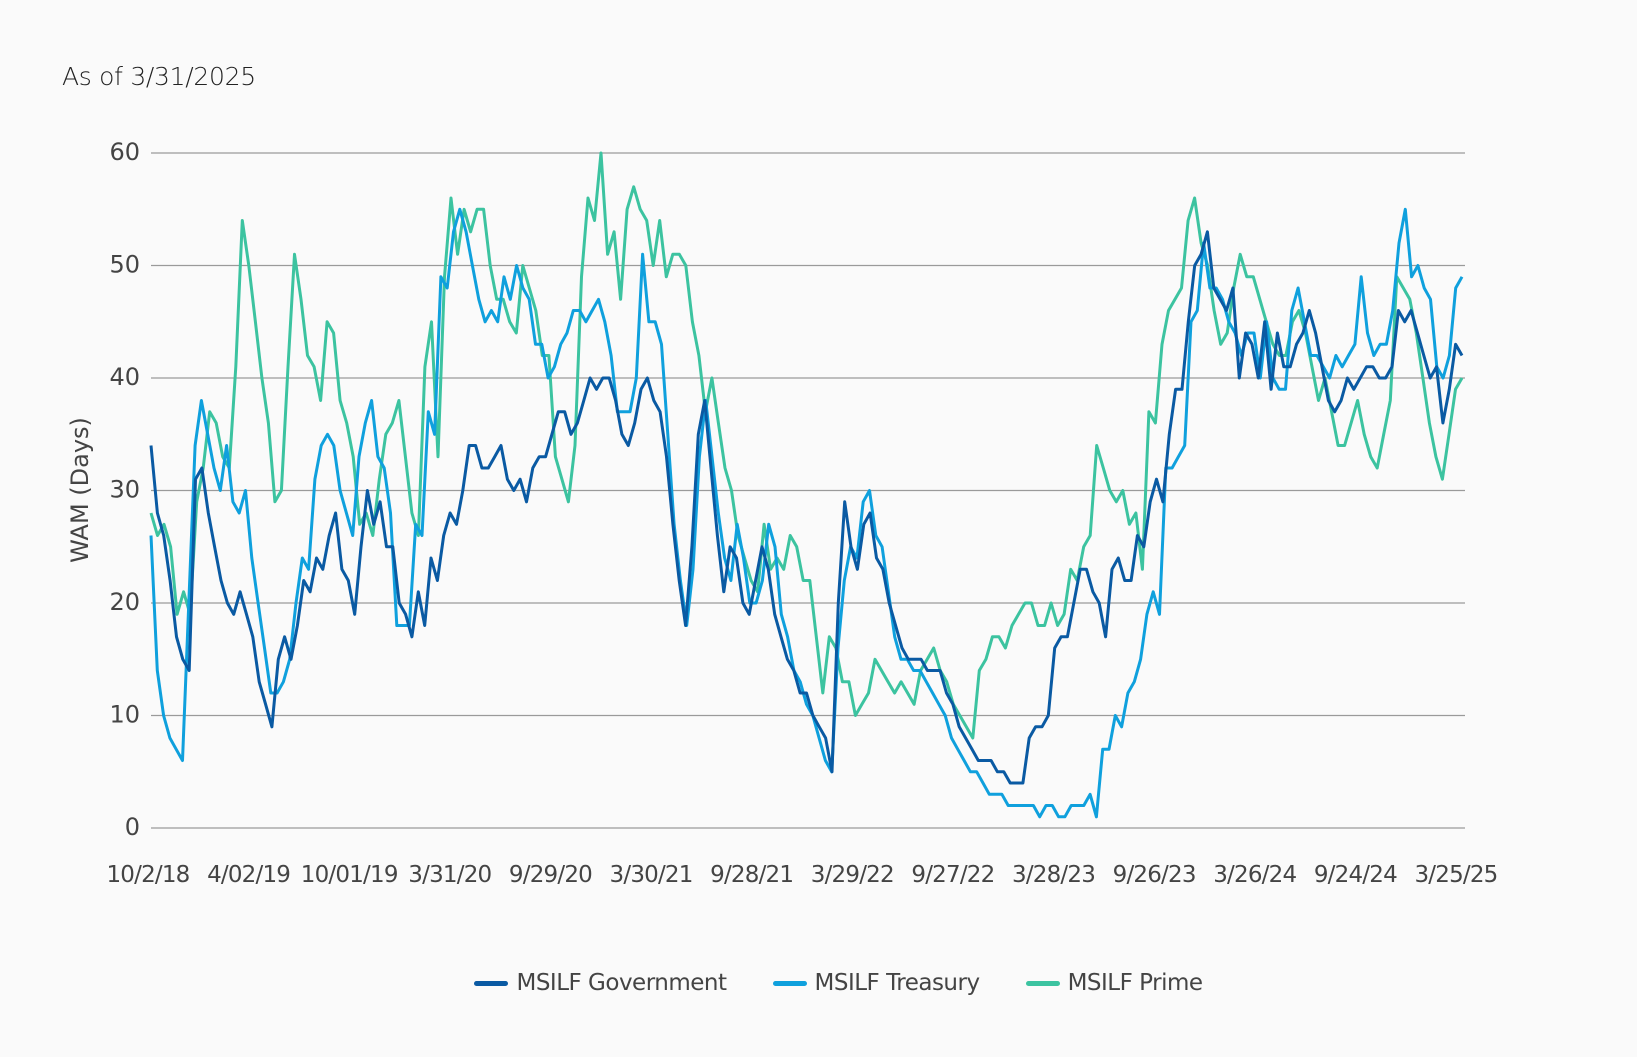  I want to click on as-of-date: As of 3/31/2025, so click(159, 76).